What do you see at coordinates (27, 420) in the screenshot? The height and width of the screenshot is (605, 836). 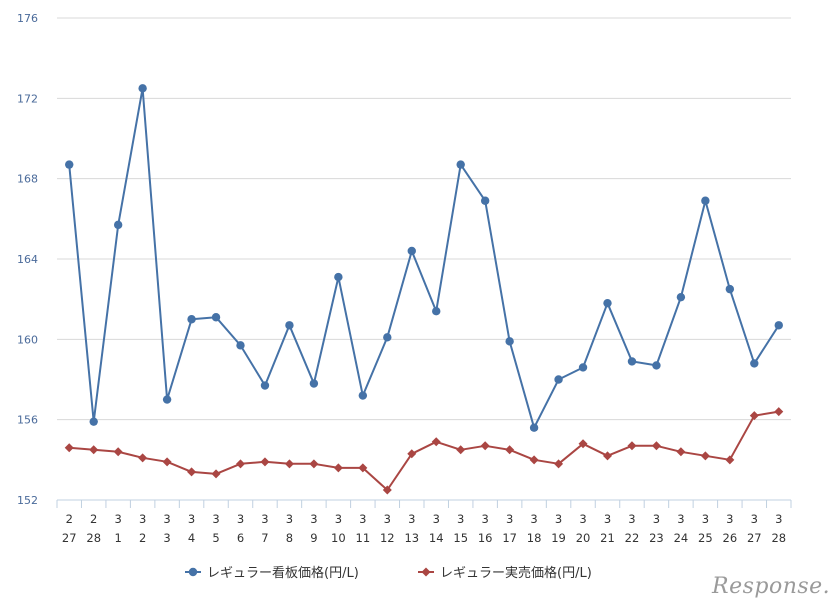 I see `y-tick-label: 156` at bounding box center [27, 420].